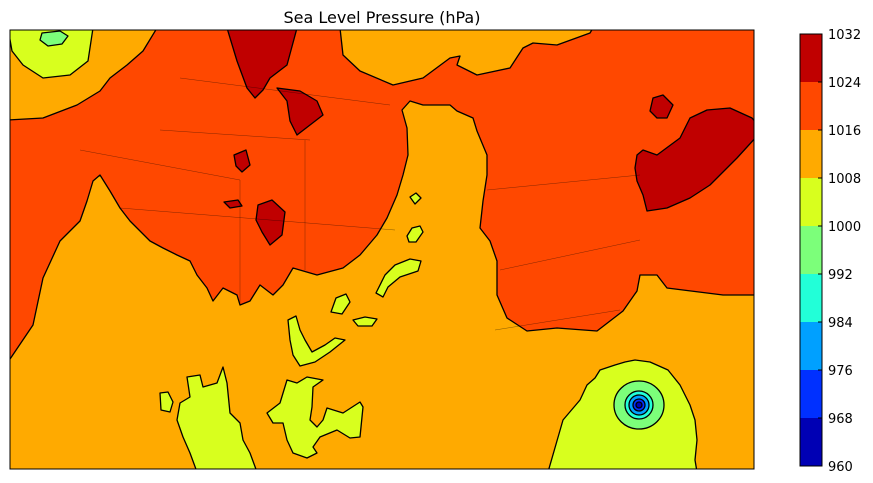 This screenshot has height=483, width=873. I want to click on colorbar: 960 968 976 984 992 1000 1008 1016 1024 1032, so click(830, 251).